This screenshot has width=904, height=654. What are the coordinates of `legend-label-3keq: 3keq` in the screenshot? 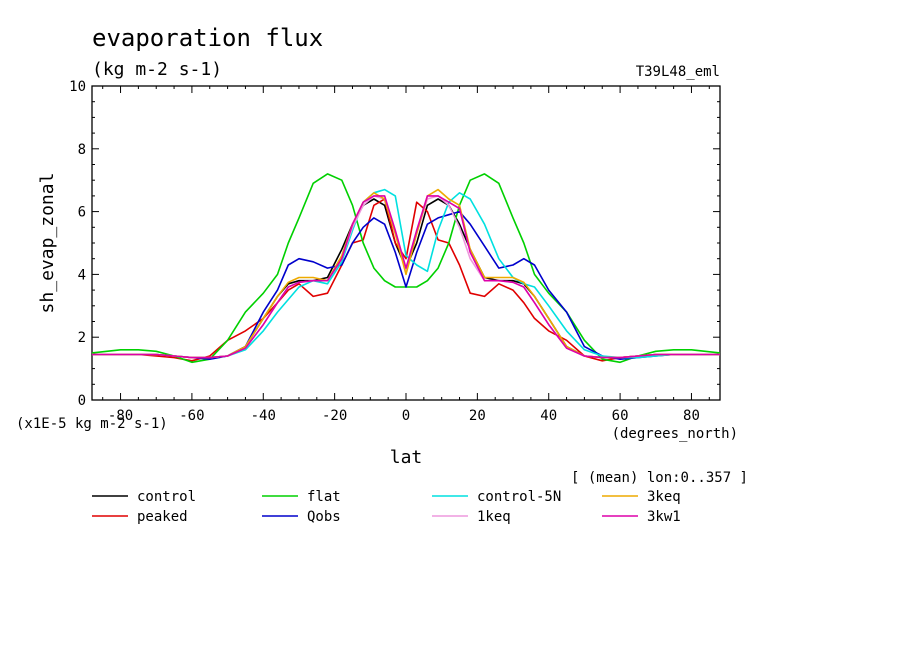 It's located at (664, 497).